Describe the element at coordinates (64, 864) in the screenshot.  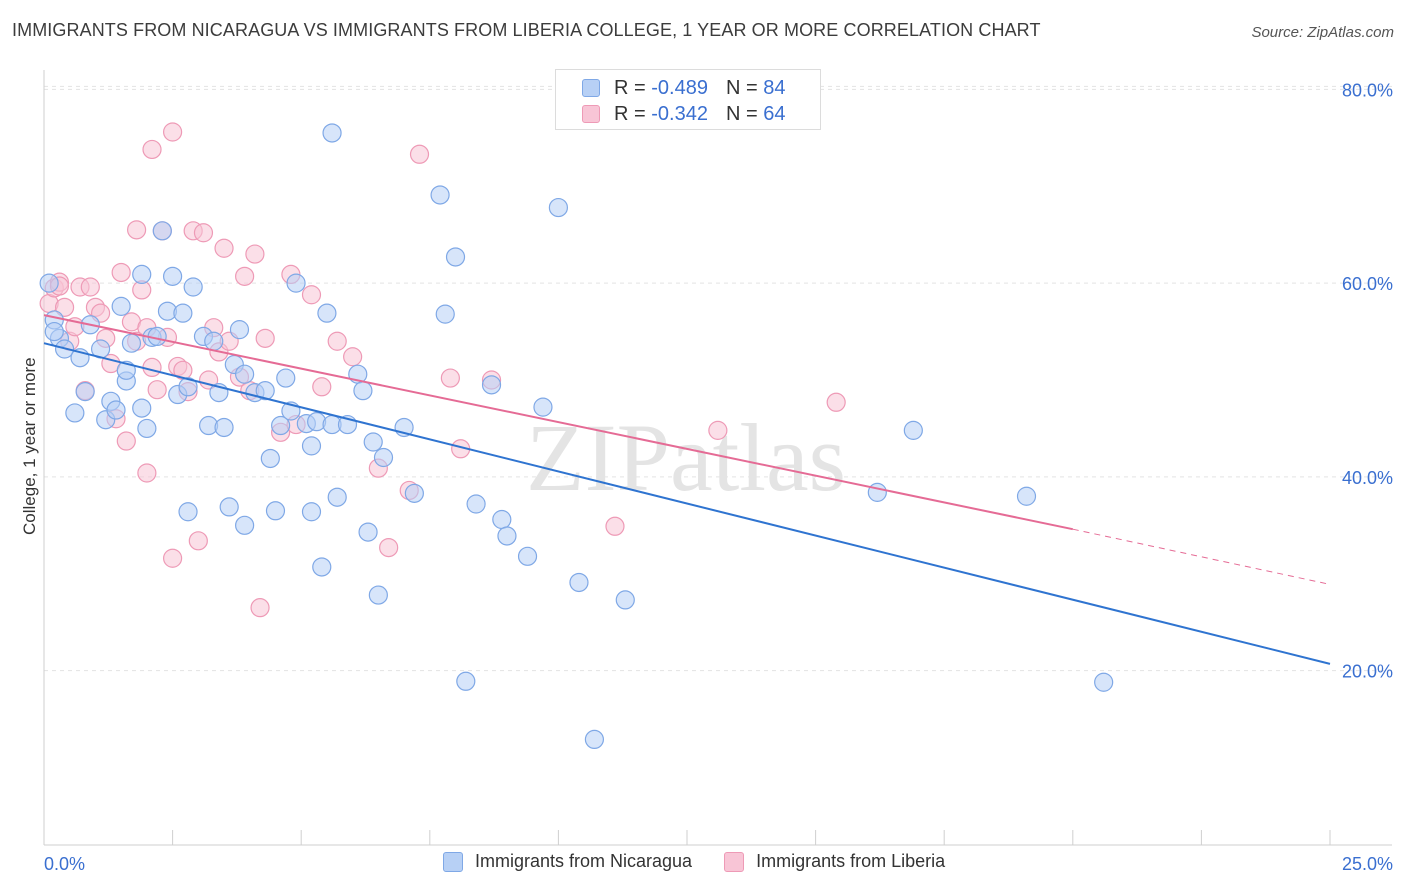
I see `x-tick-label: 0.0%` at that location.